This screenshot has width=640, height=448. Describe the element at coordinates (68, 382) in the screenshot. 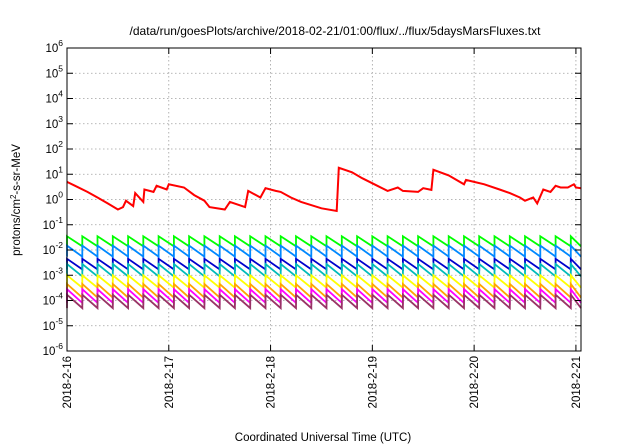

I see `x-tick-label: 2018-2-16` at that location.